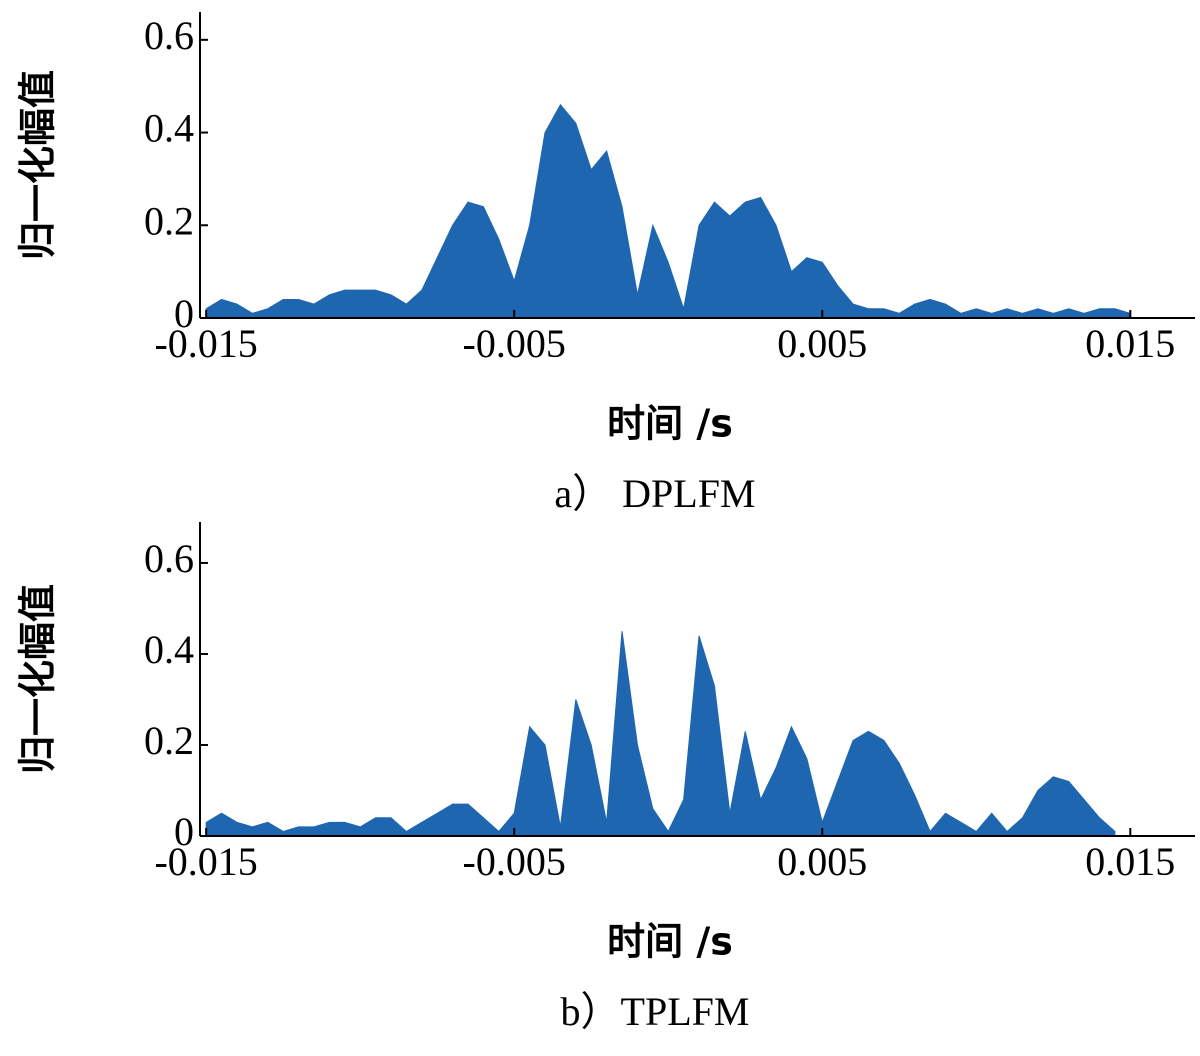  I want to click on area, so click(660, 734).